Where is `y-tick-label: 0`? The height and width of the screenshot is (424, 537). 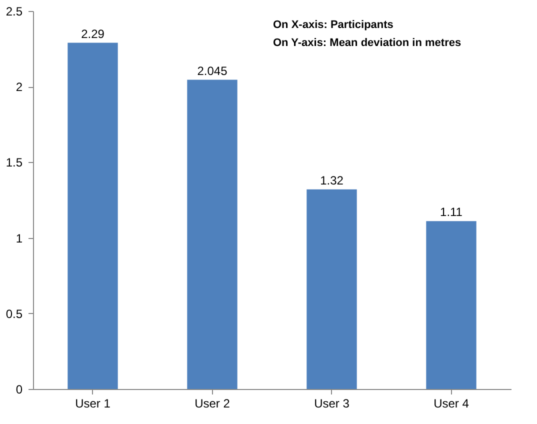
y-tick-label: 0 is located at coordinates (19, 389).